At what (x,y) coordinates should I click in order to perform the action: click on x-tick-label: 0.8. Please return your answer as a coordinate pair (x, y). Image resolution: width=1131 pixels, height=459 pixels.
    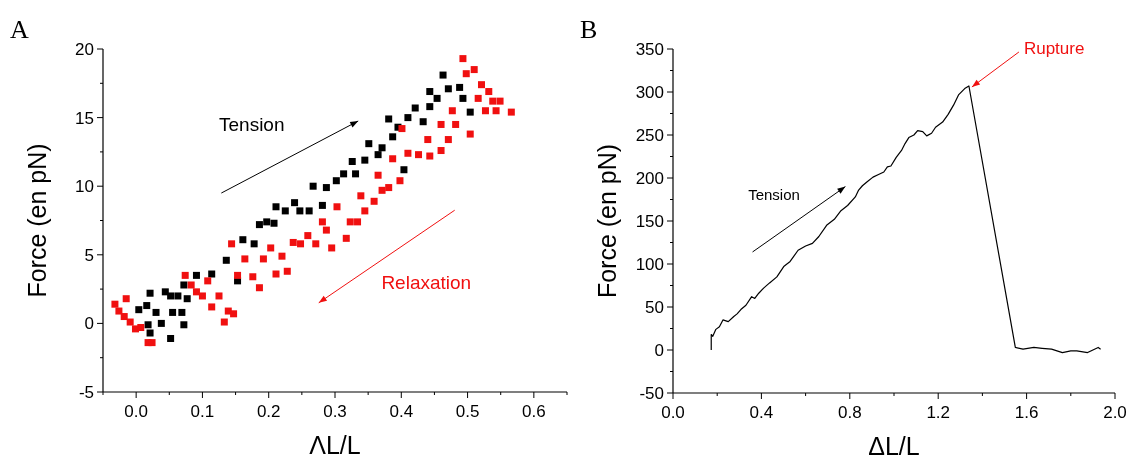
    Looking at the image, I should click on (849, 412).